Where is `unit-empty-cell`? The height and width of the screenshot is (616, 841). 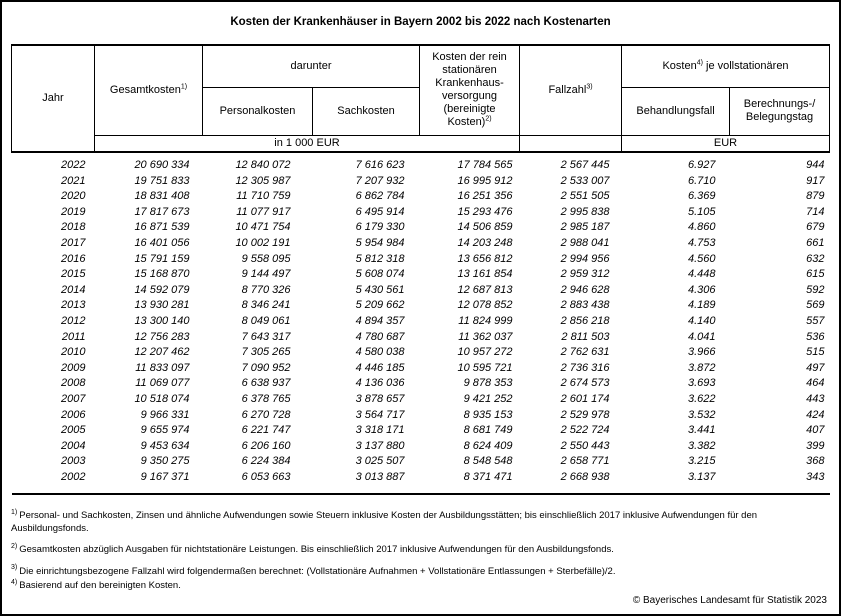
unit-empty-cell is located at coordinates (571, 143).